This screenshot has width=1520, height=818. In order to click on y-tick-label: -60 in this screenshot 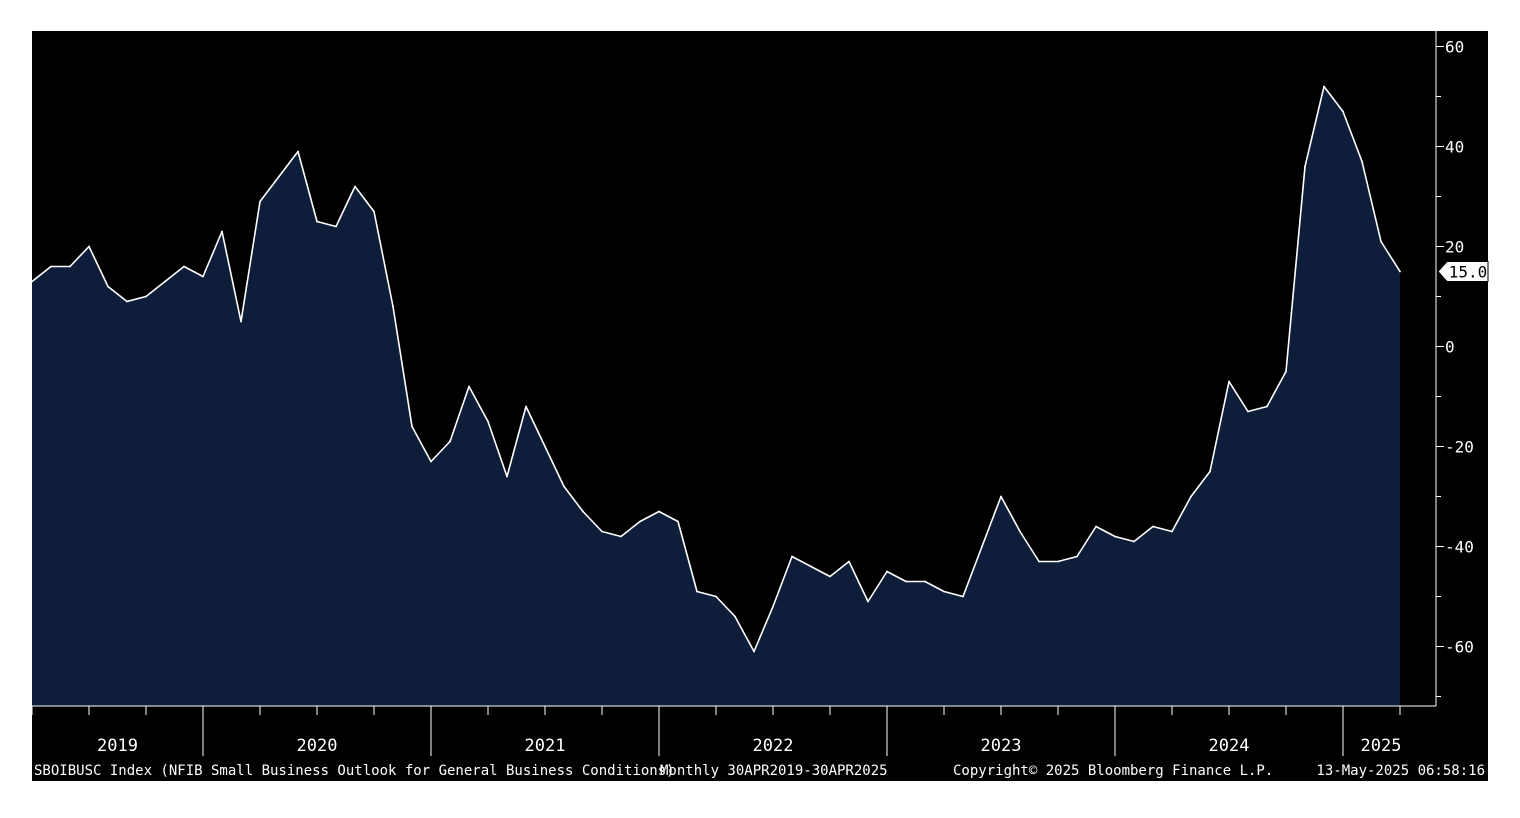, I will do `click(1459, 647)`.